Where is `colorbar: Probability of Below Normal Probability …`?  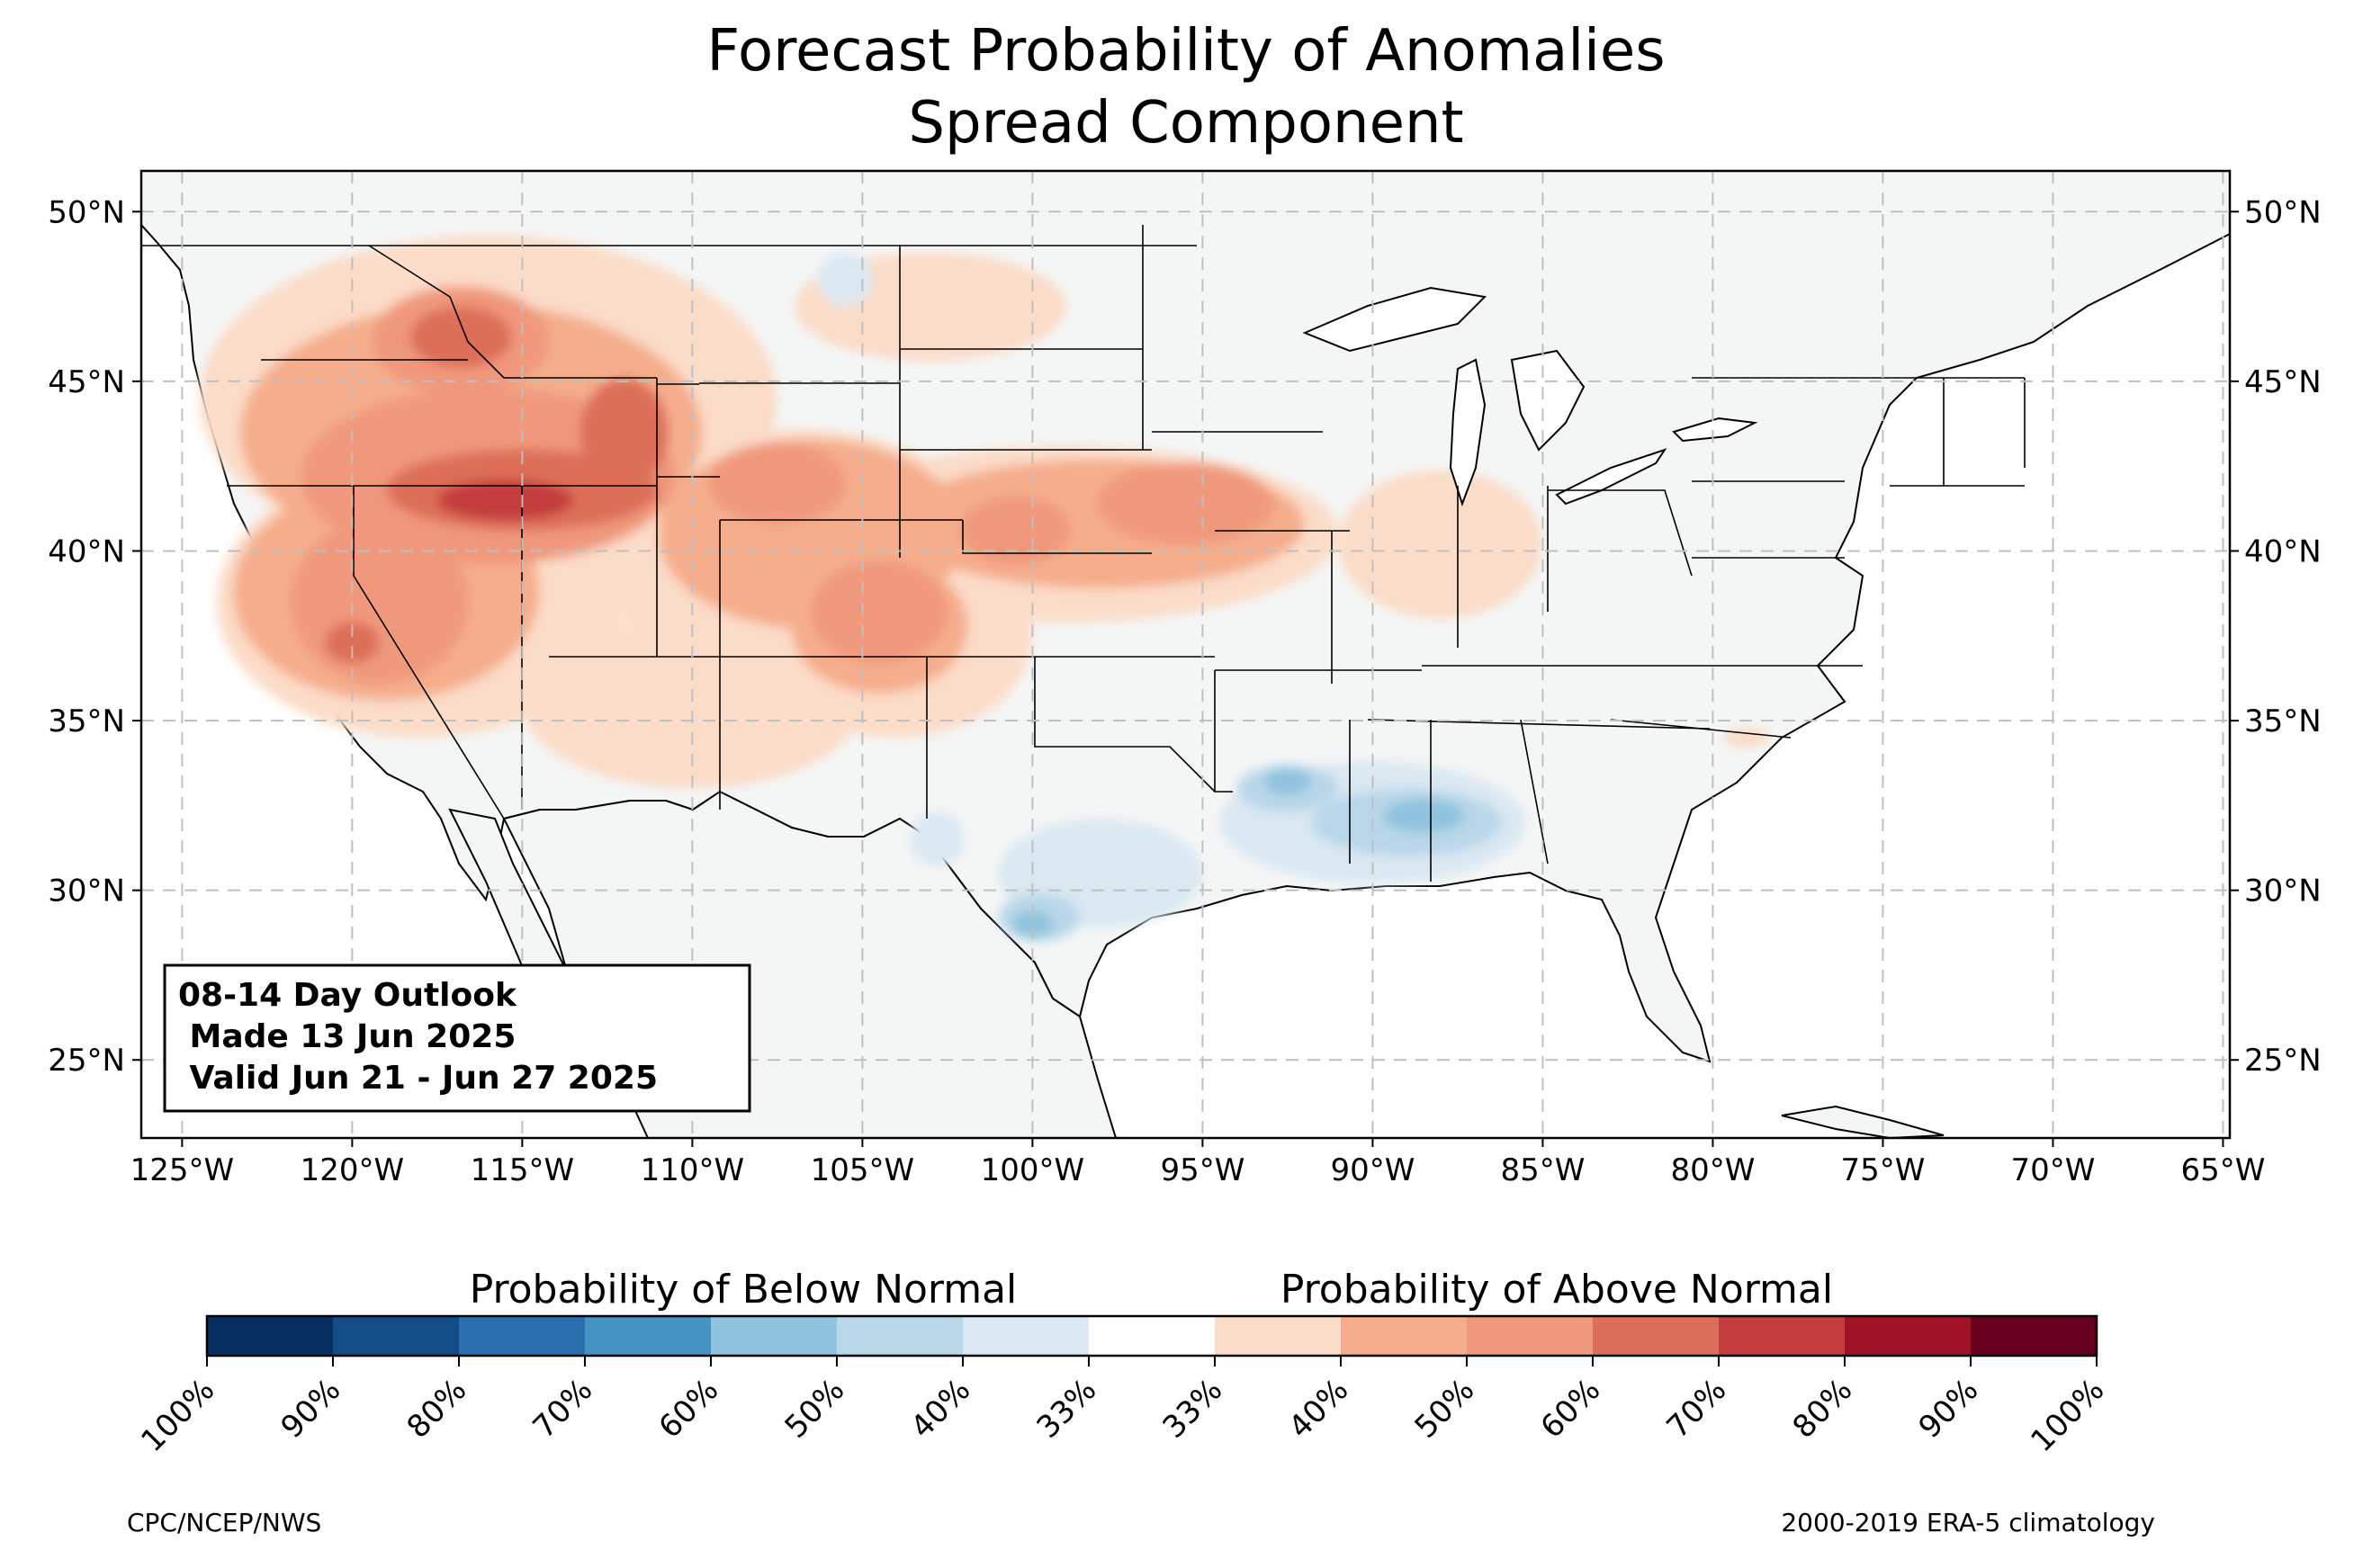
colorbar: Probability of Below Normal Probability … is located at coordinates (1122, 1363).